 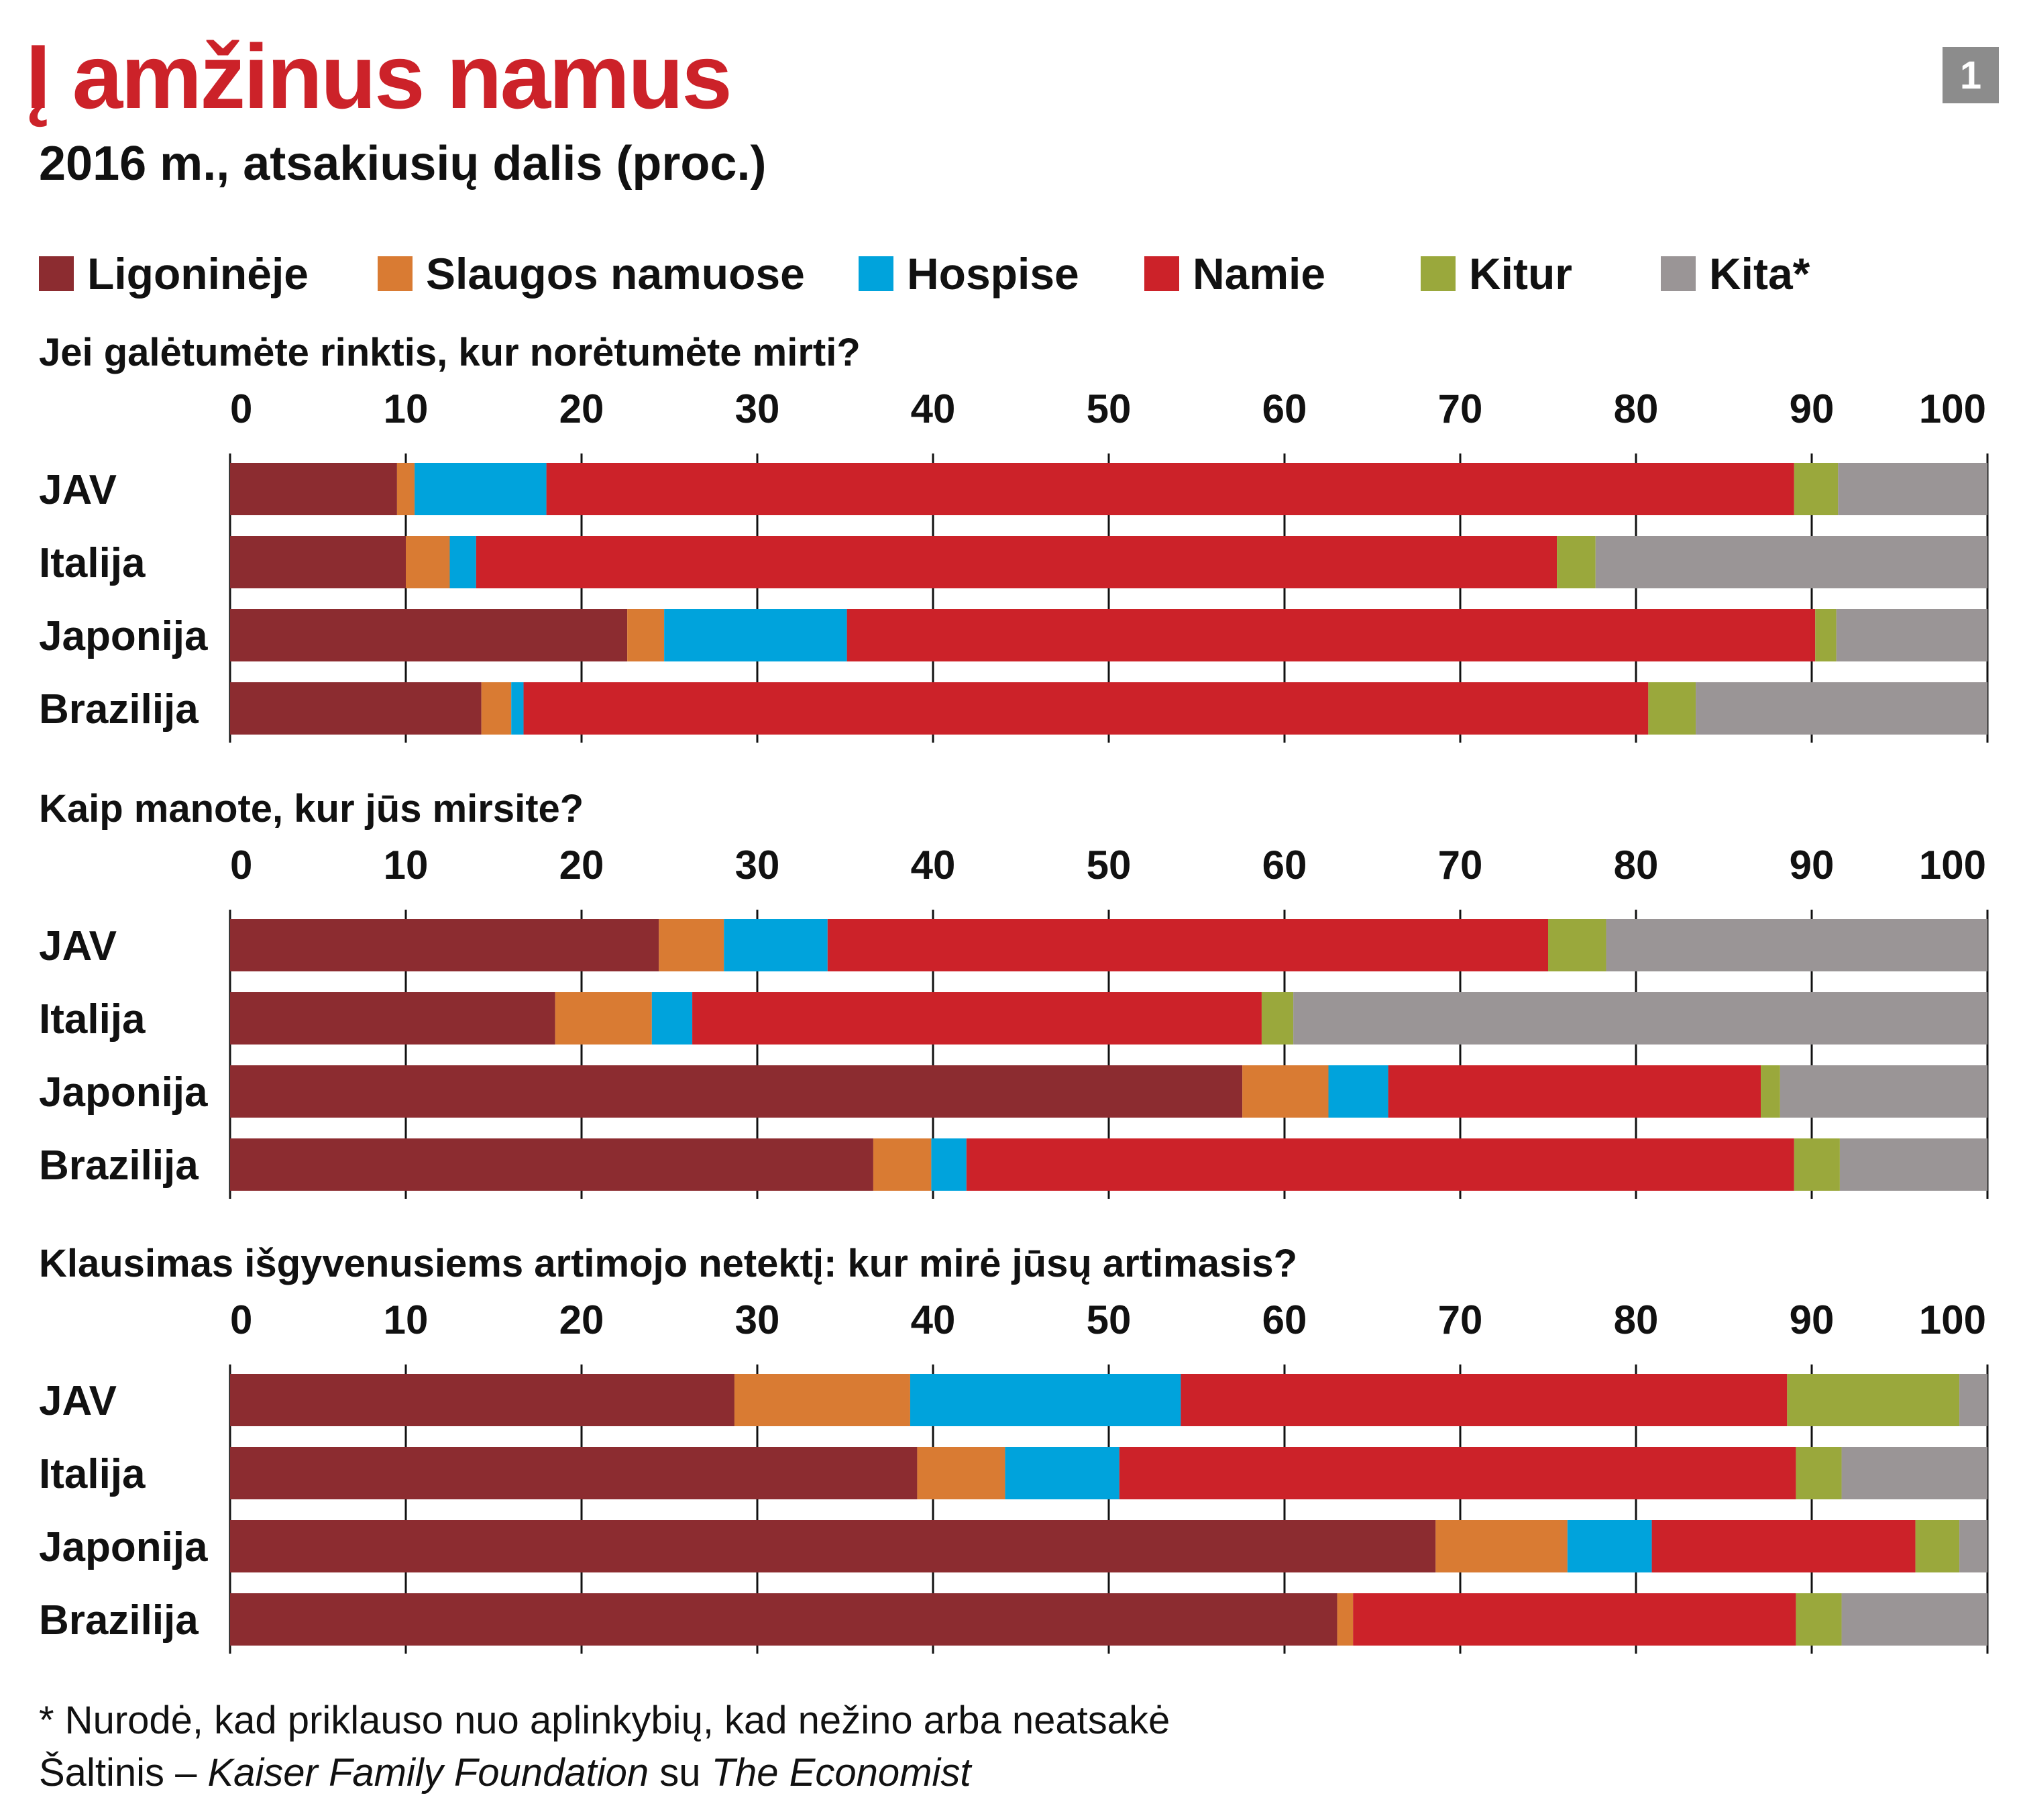 I want to click on legend-label: Kita*, so click(x=1759, y=274).